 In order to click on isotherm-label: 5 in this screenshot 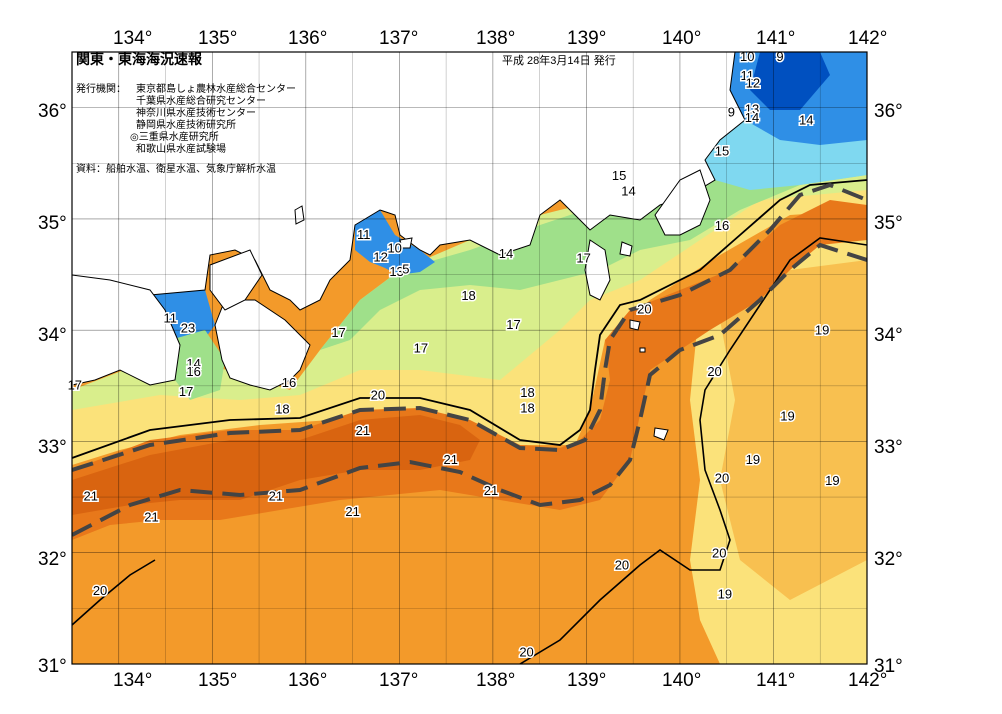, I will do `click(405, 269)`.